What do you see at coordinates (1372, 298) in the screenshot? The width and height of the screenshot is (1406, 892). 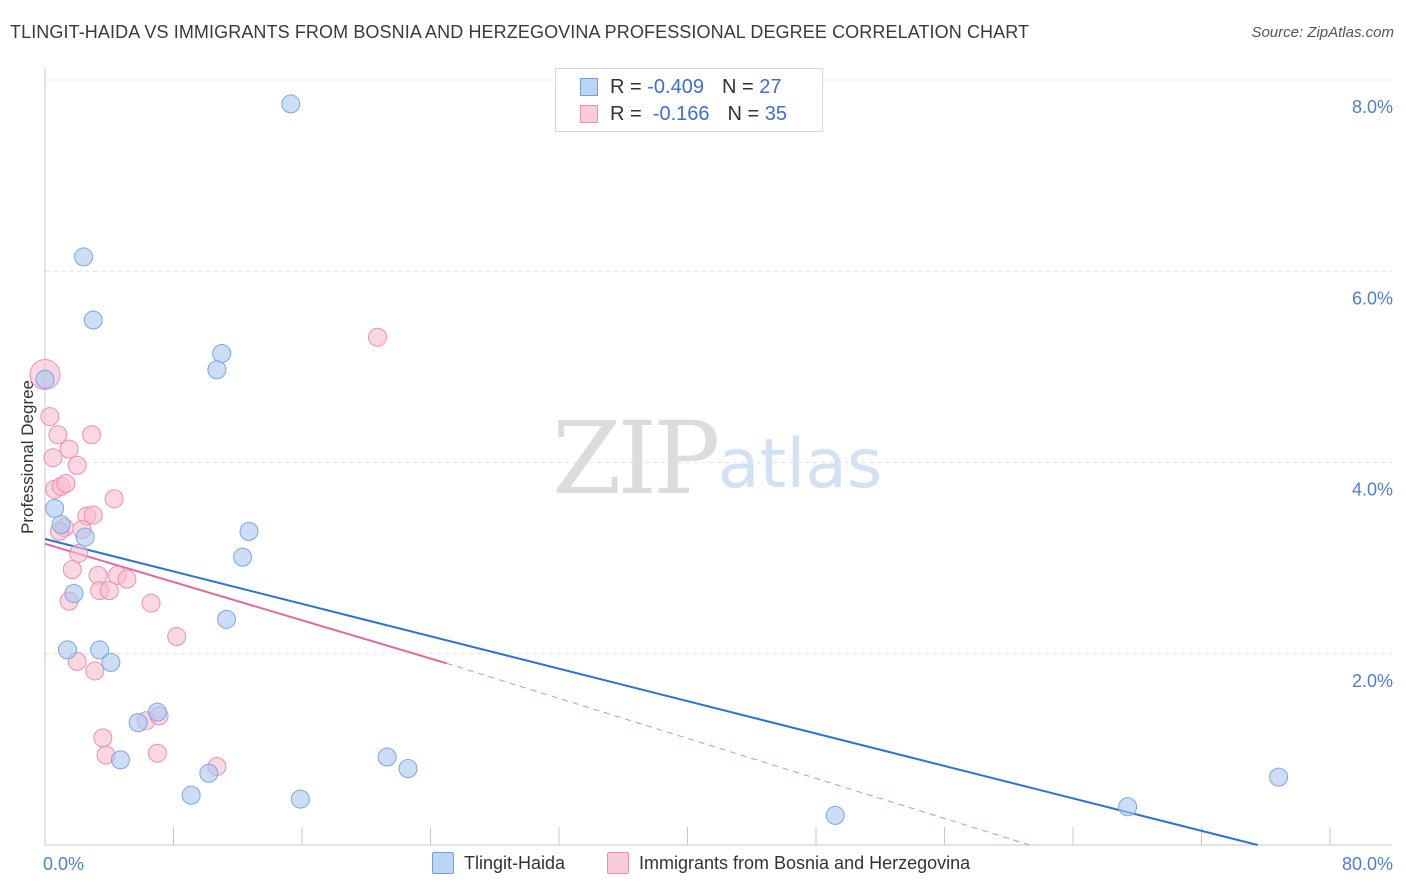 I see `y-tick-label: 6.0%` at bounding box center [1372, 298].